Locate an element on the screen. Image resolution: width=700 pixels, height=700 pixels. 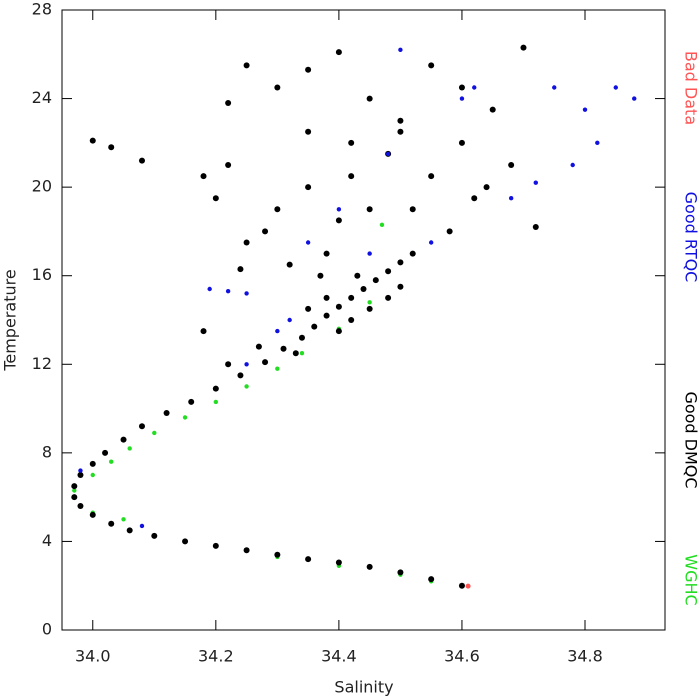
y-tick-label: 4 is located at coordinates (47, 540).